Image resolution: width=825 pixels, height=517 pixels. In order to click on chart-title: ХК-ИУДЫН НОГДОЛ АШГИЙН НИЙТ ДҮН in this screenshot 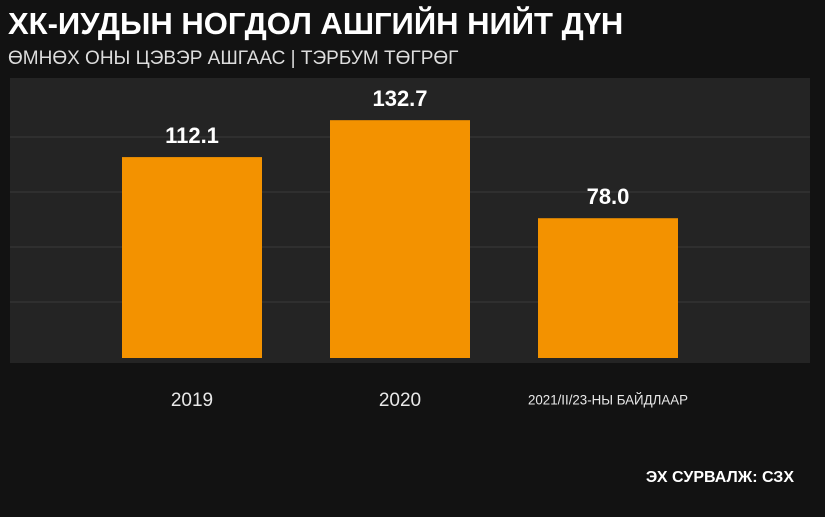, I will do `click(315, 23)`.